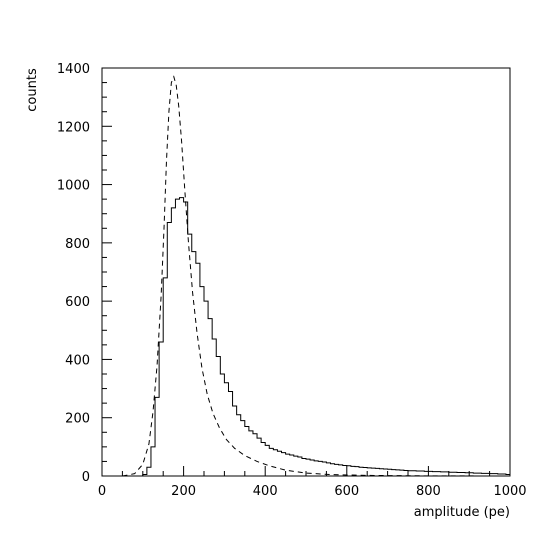  Describe the element at coordinates (183, 491) in the screenshot. I see `x-tick-label: 200` at that location.